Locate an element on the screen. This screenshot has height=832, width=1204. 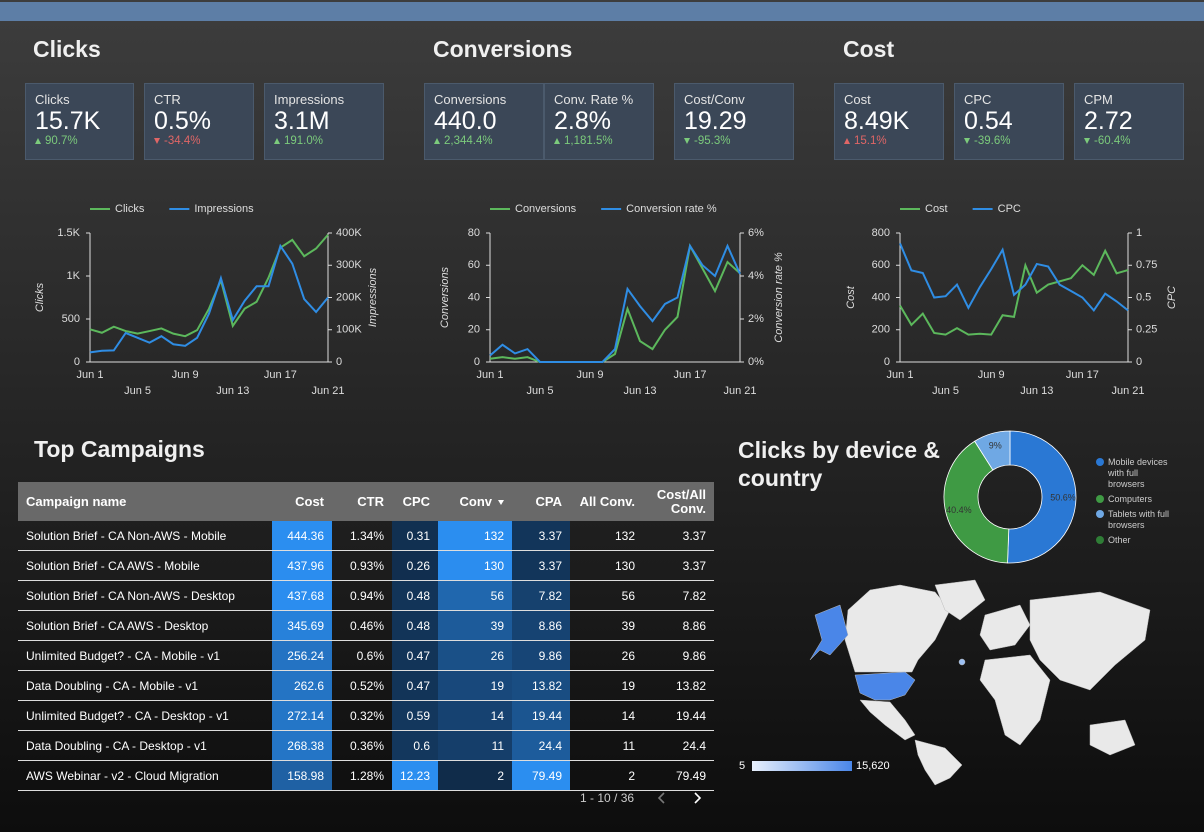
scorecard-change: 15.1% is located at coordinates (889, 141).